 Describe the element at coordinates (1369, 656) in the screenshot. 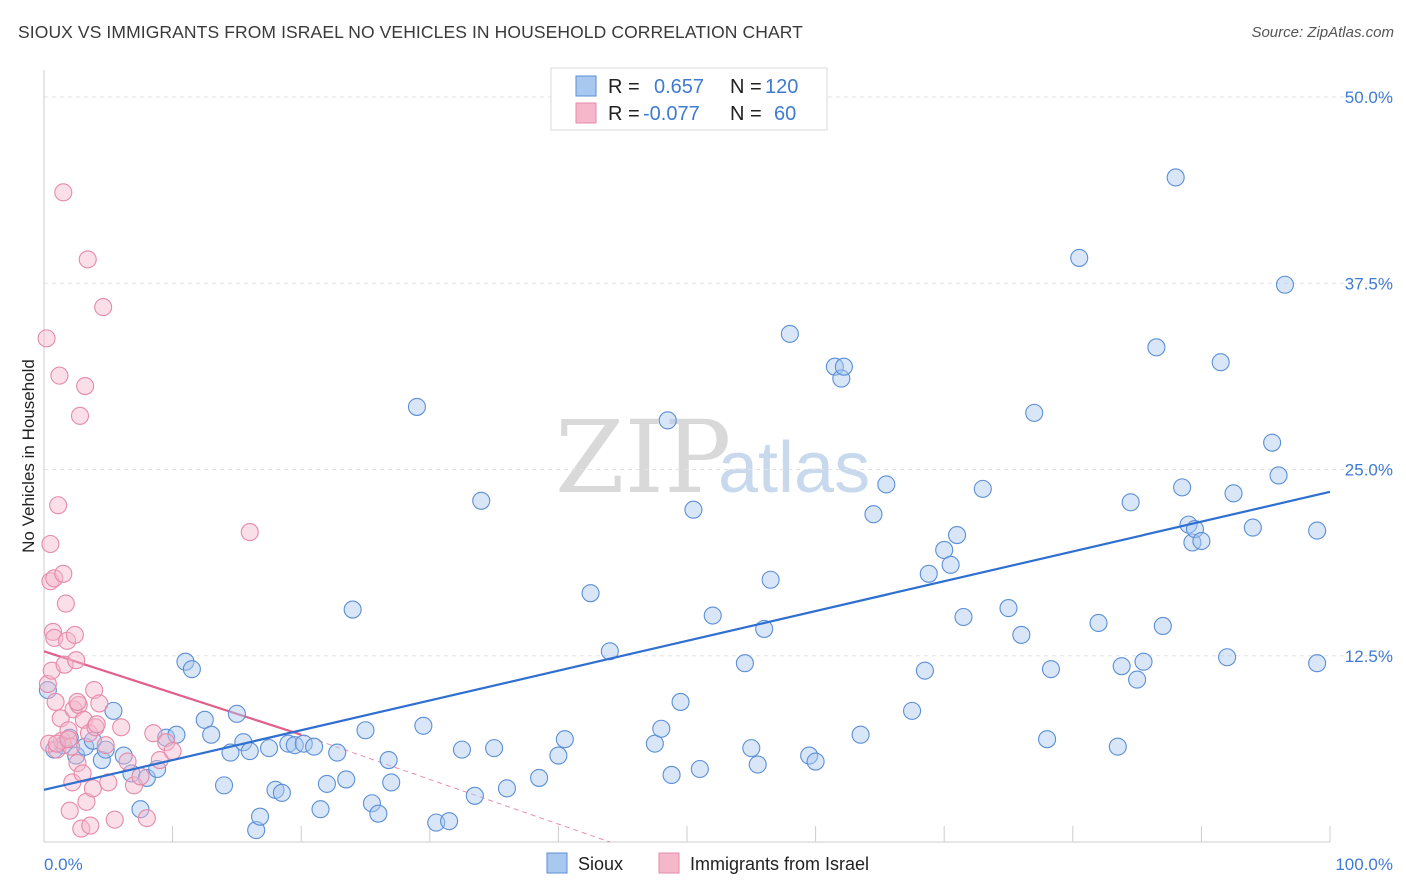

I see `y-tick-label: 12.5%` at that location.